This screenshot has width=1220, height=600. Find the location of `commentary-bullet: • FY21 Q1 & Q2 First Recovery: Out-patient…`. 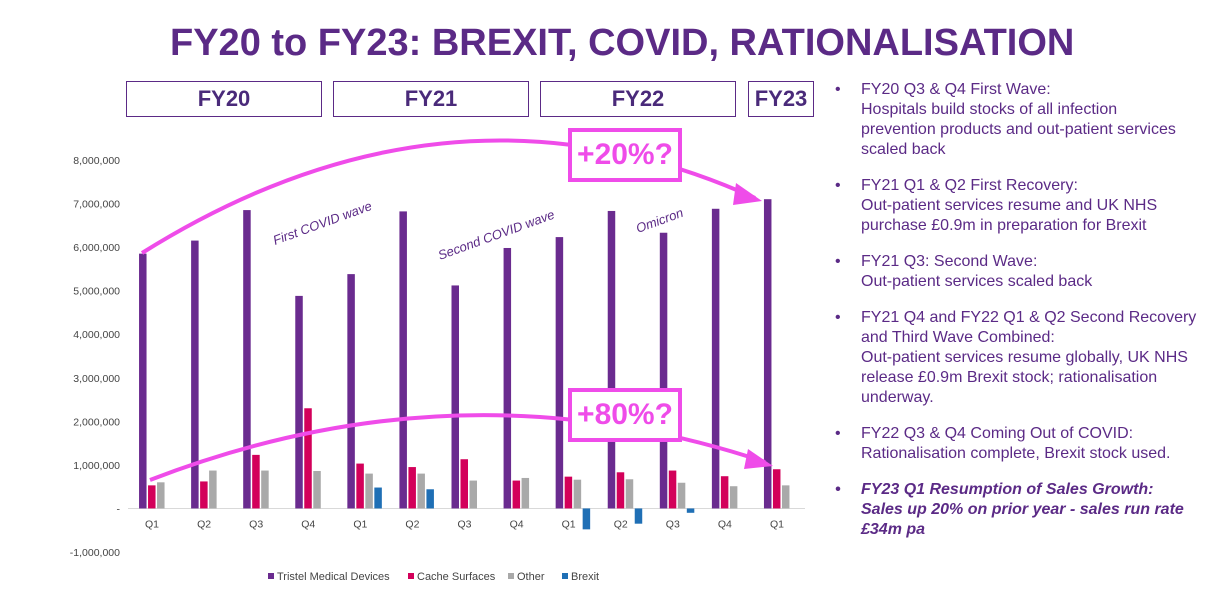

commentary-bullet: • FY21 Q1 & Q2 First Recovery: Out-patient… is located at coordinates (1027, 206).